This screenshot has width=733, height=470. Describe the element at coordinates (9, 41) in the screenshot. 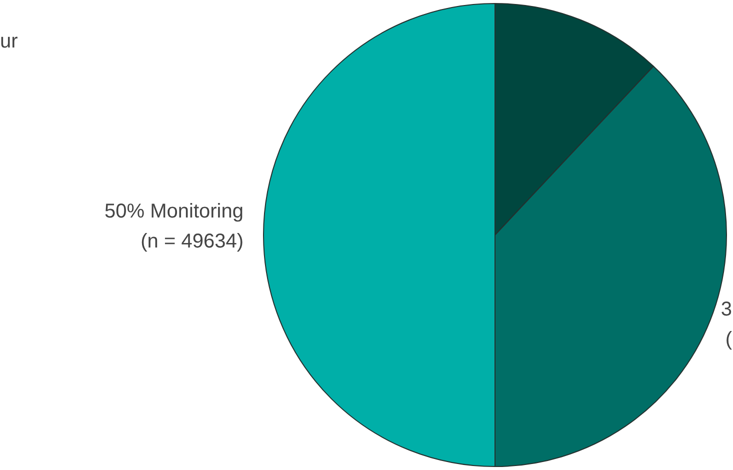

I see `text: ur` at that location.